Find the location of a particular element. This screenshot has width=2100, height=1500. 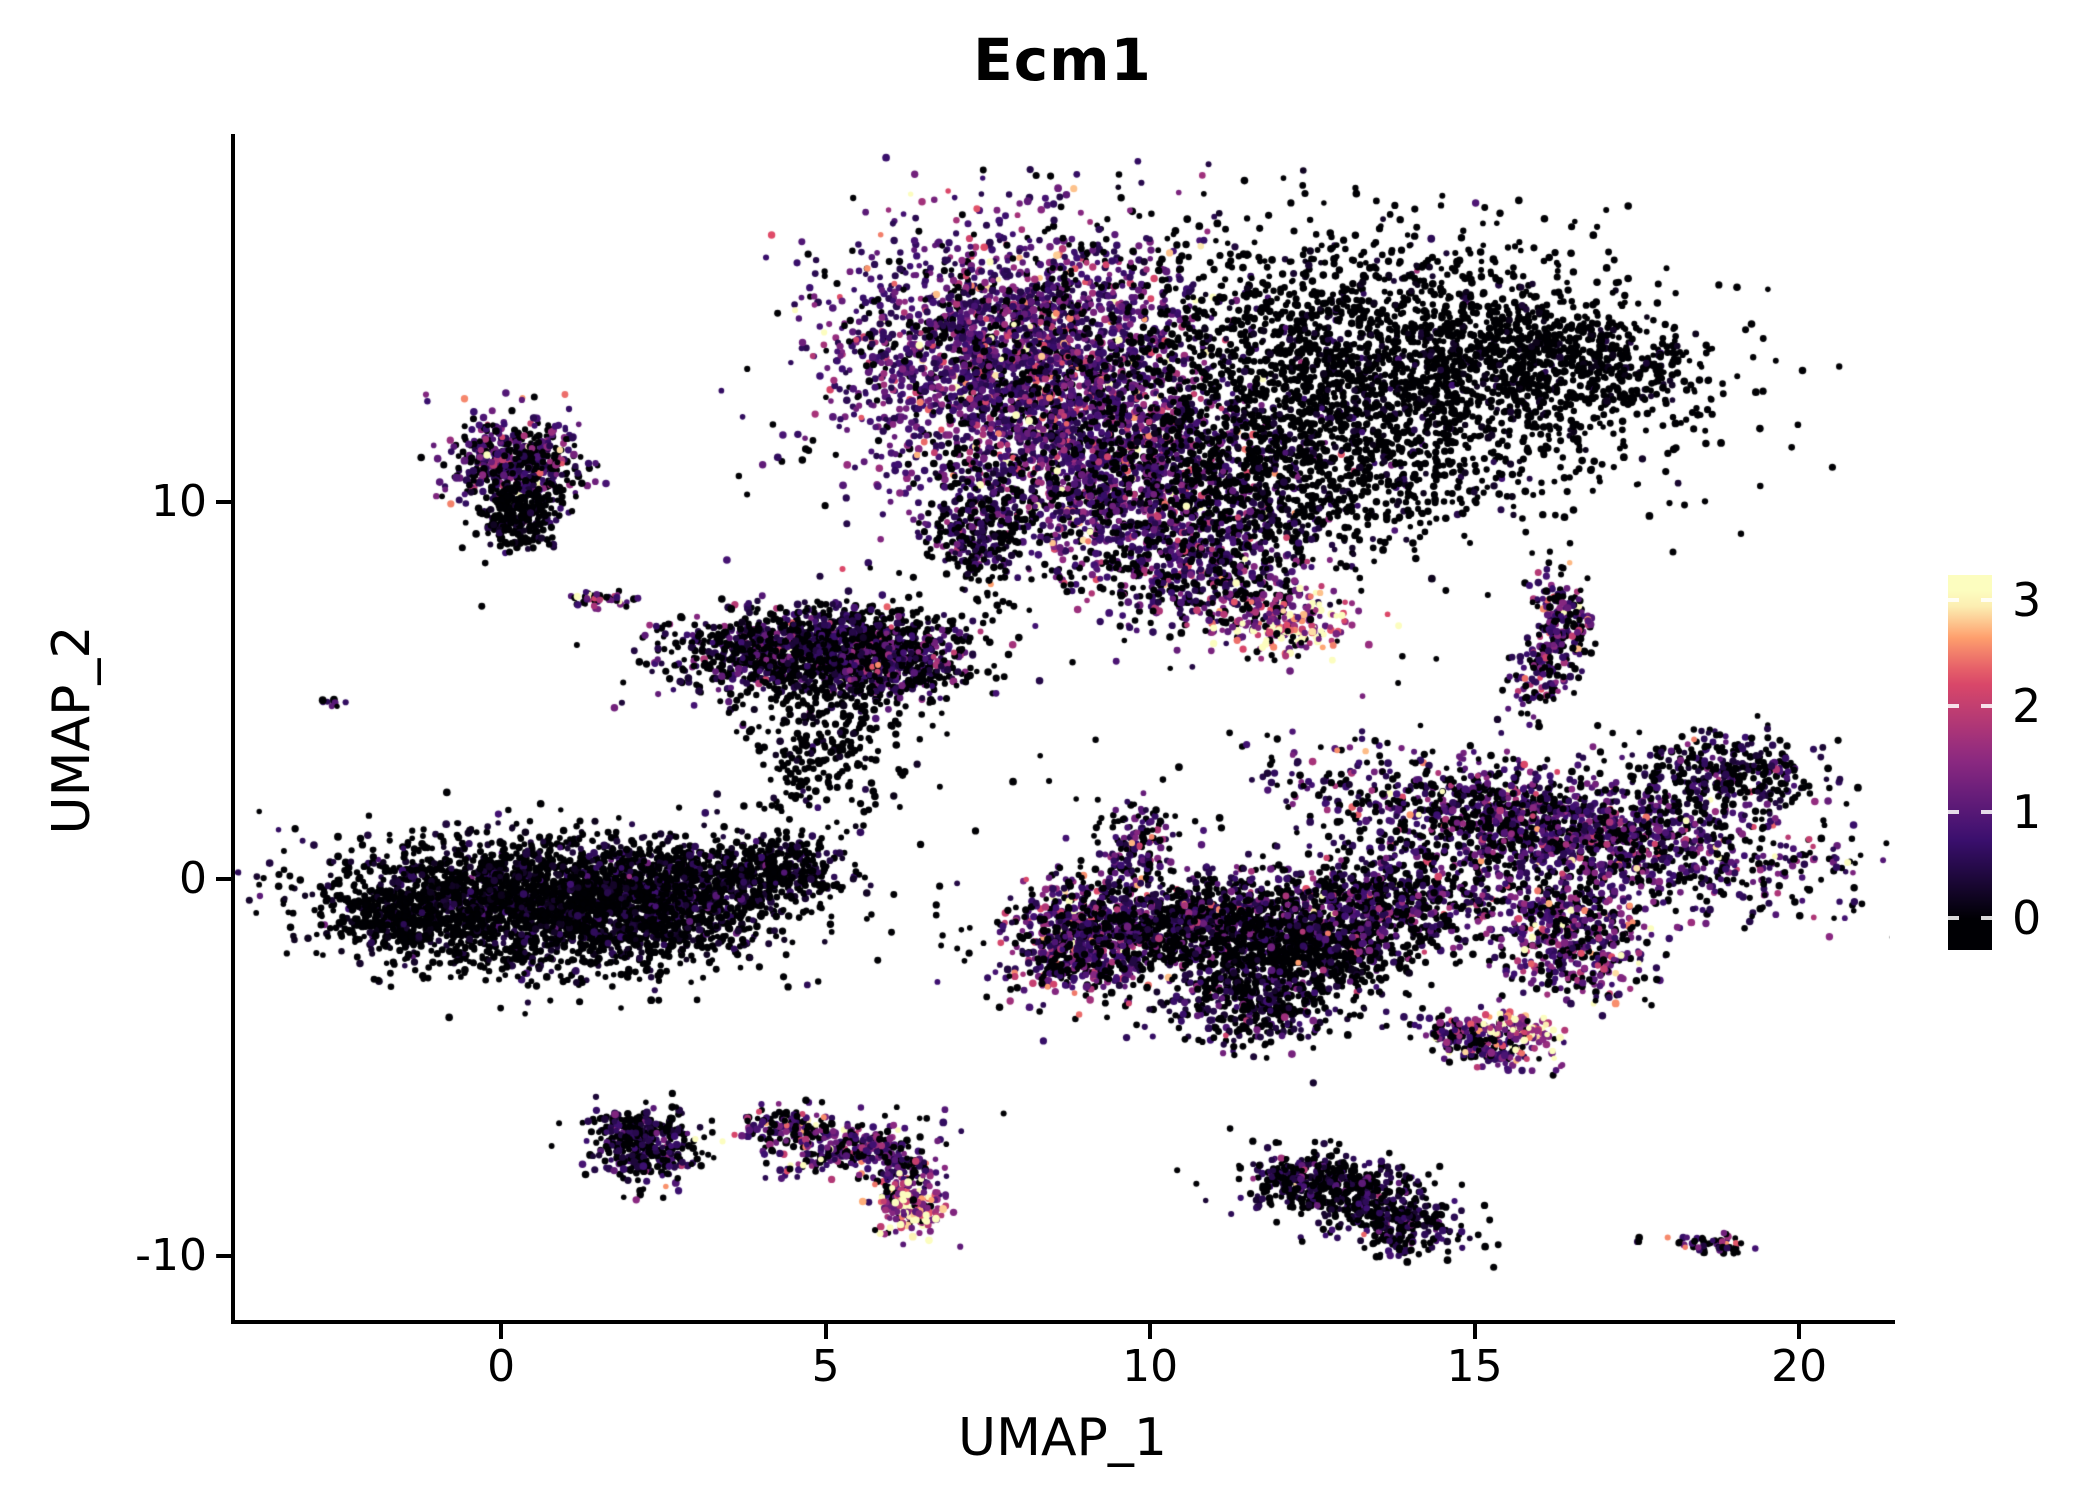

y-axis-line is located at coordinates (233, 729).